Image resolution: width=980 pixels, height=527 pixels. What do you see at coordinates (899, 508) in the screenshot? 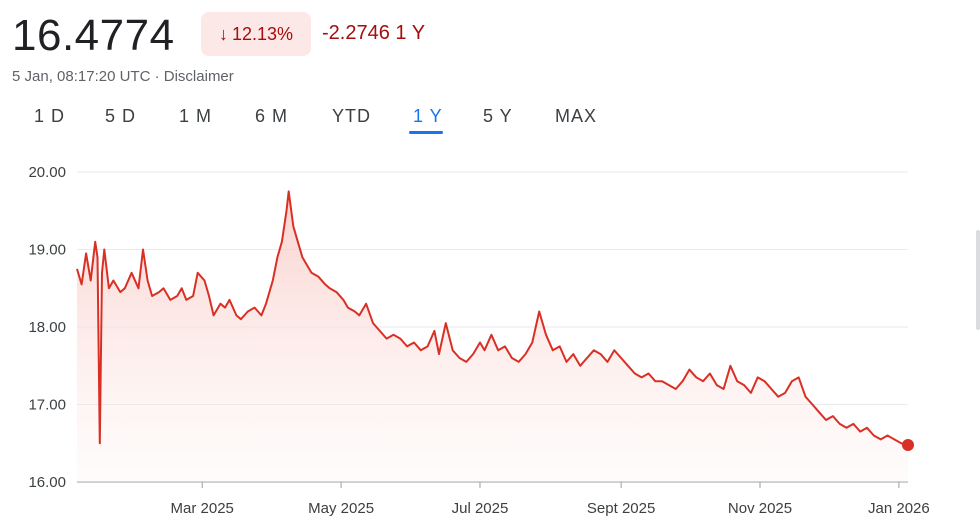
I see `x-tick-label: Jan 2026` at bounding box center [899, 508].